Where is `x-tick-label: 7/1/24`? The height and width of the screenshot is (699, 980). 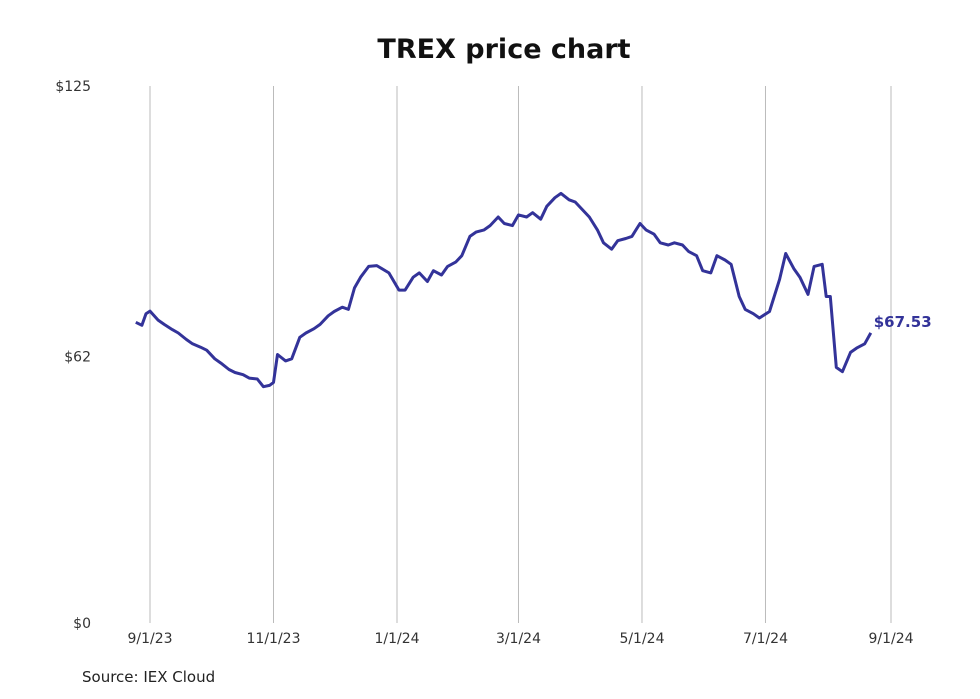
x-tick-label: 7/1/24 is located at coordinates (765, 639).